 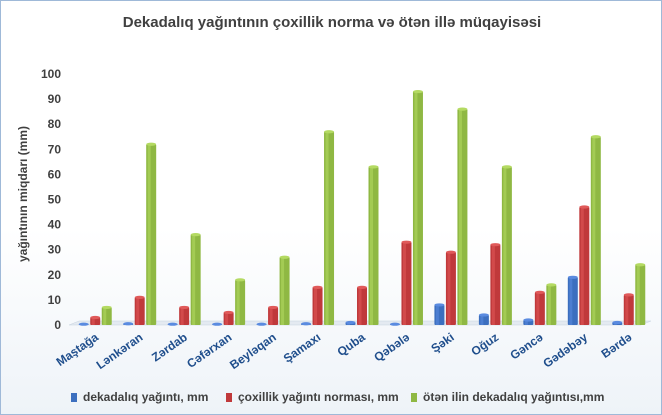 What do you see at coordinates (146, 397) in the screenshot?
I see `legend-label-dekadaliq: dekadalıq yağıntı, mm` at bounding box center [146, 397].